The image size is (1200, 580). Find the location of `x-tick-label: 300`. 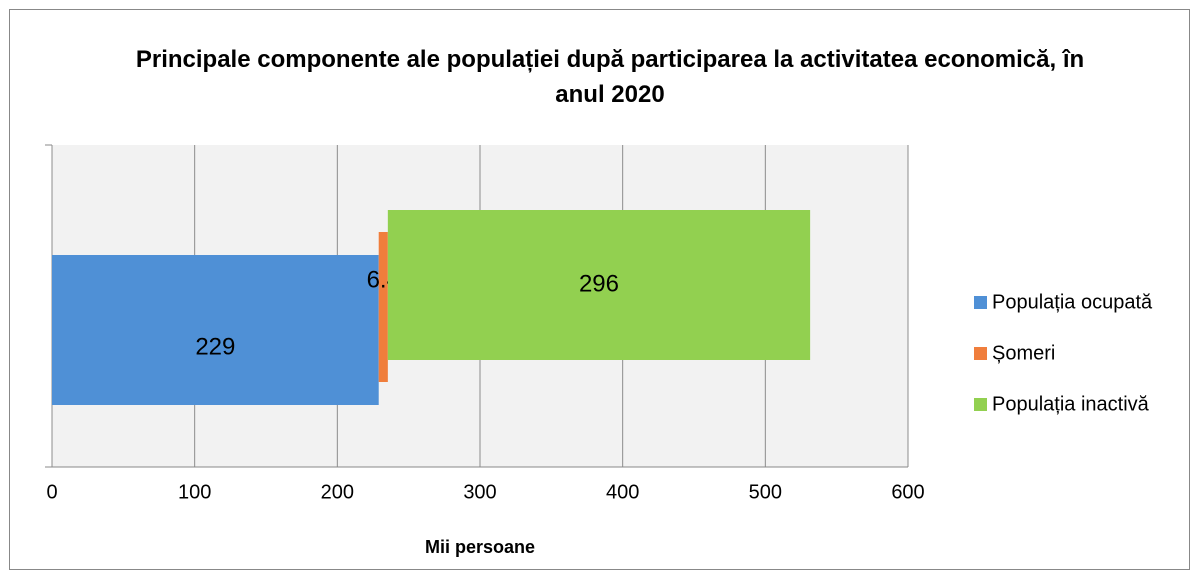

x-tick-label: 300 is located at coordinates (479, 492).